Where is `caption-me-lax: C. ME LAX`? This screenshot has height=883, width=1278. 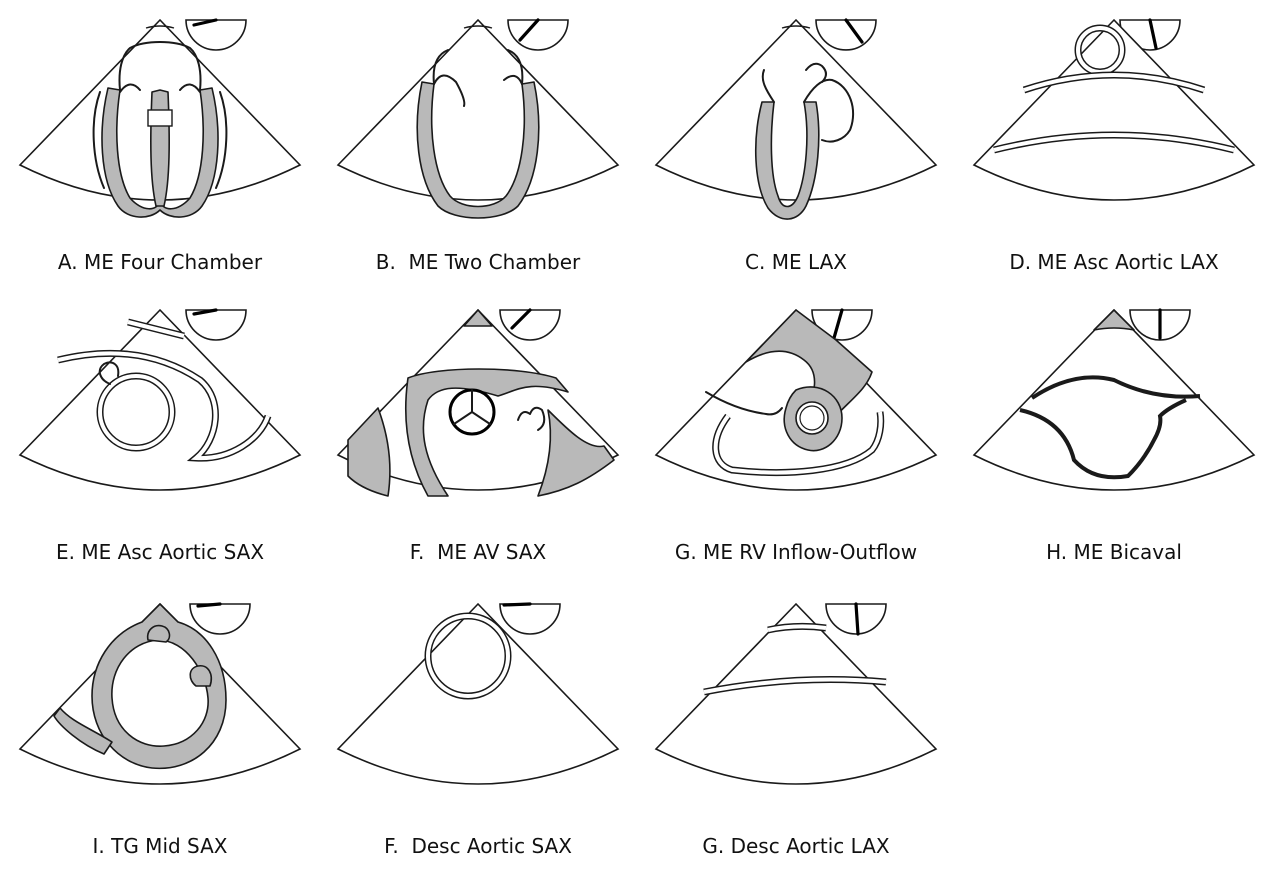
caption-me-lax: C. ME LAX is located at coordinates (796, 262).